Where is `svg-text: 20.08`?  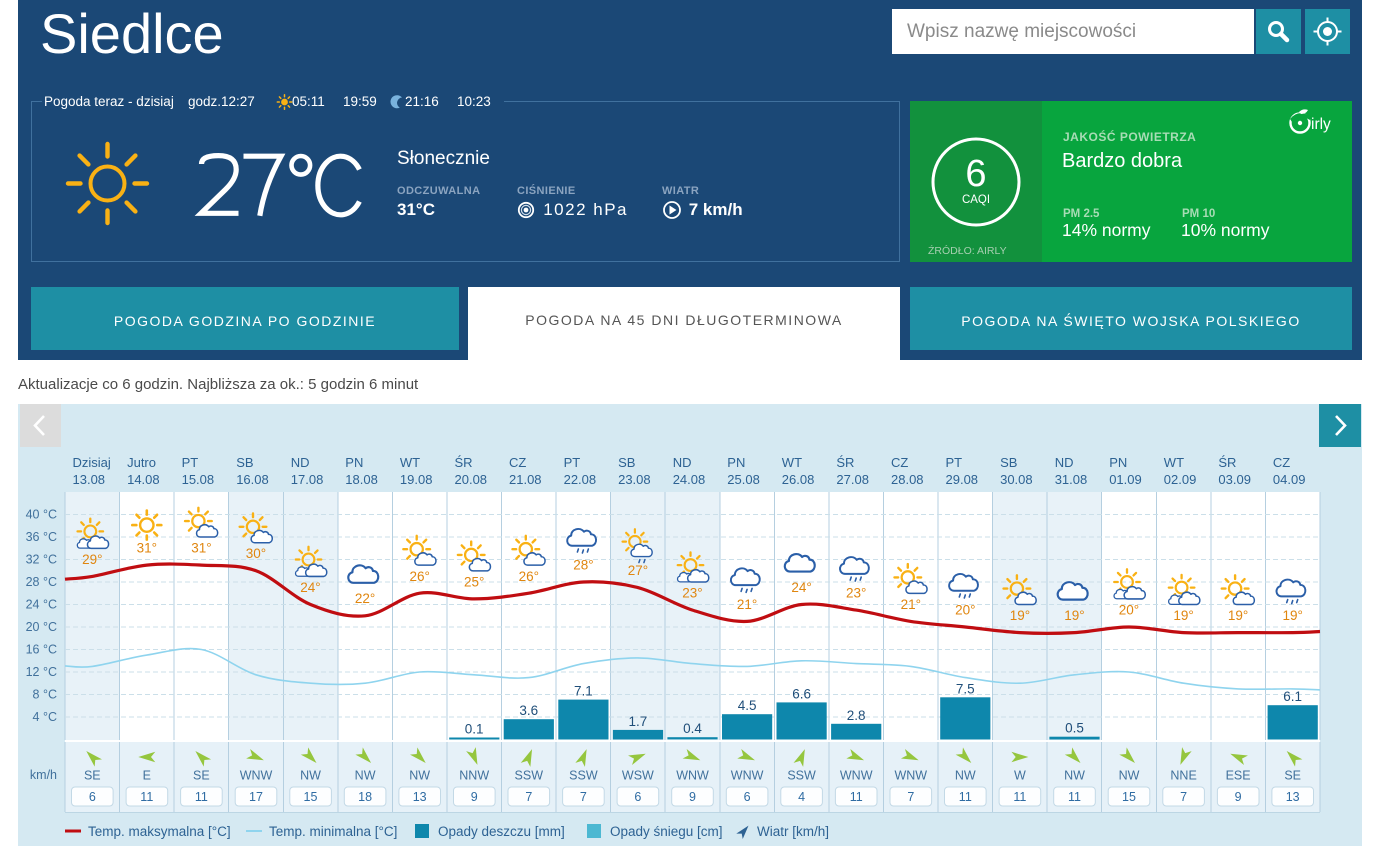 svg-text: 20.08 is located at coordinates (471, 479).